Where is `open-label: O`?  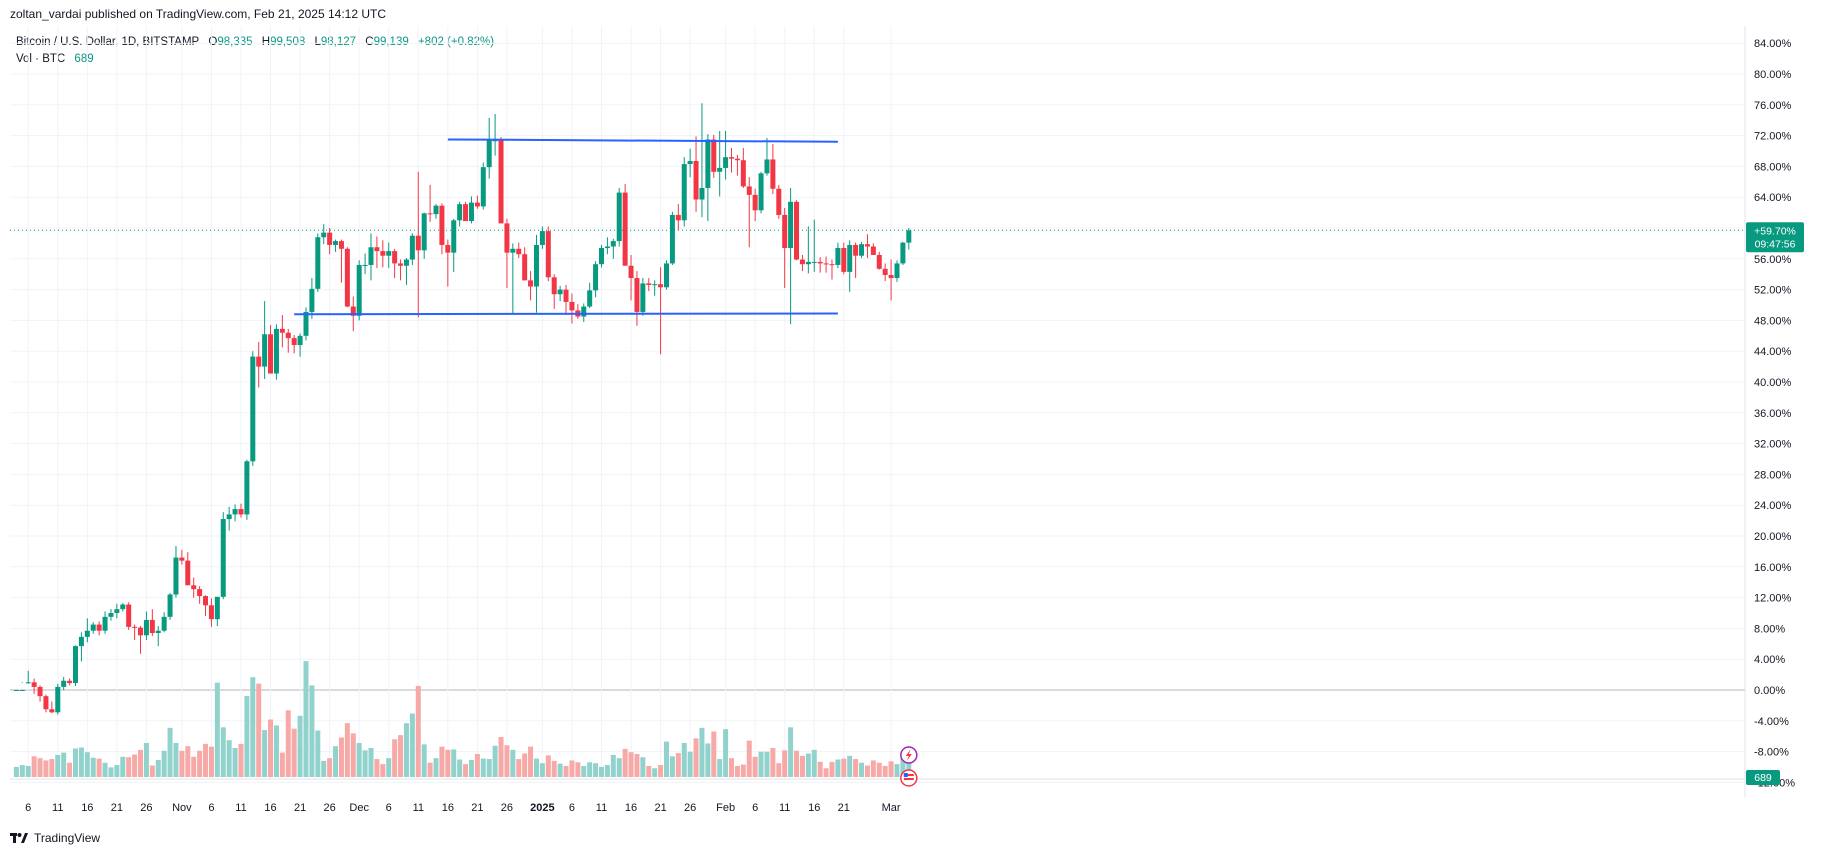
open-label: O is located at coordinates (213, 42).